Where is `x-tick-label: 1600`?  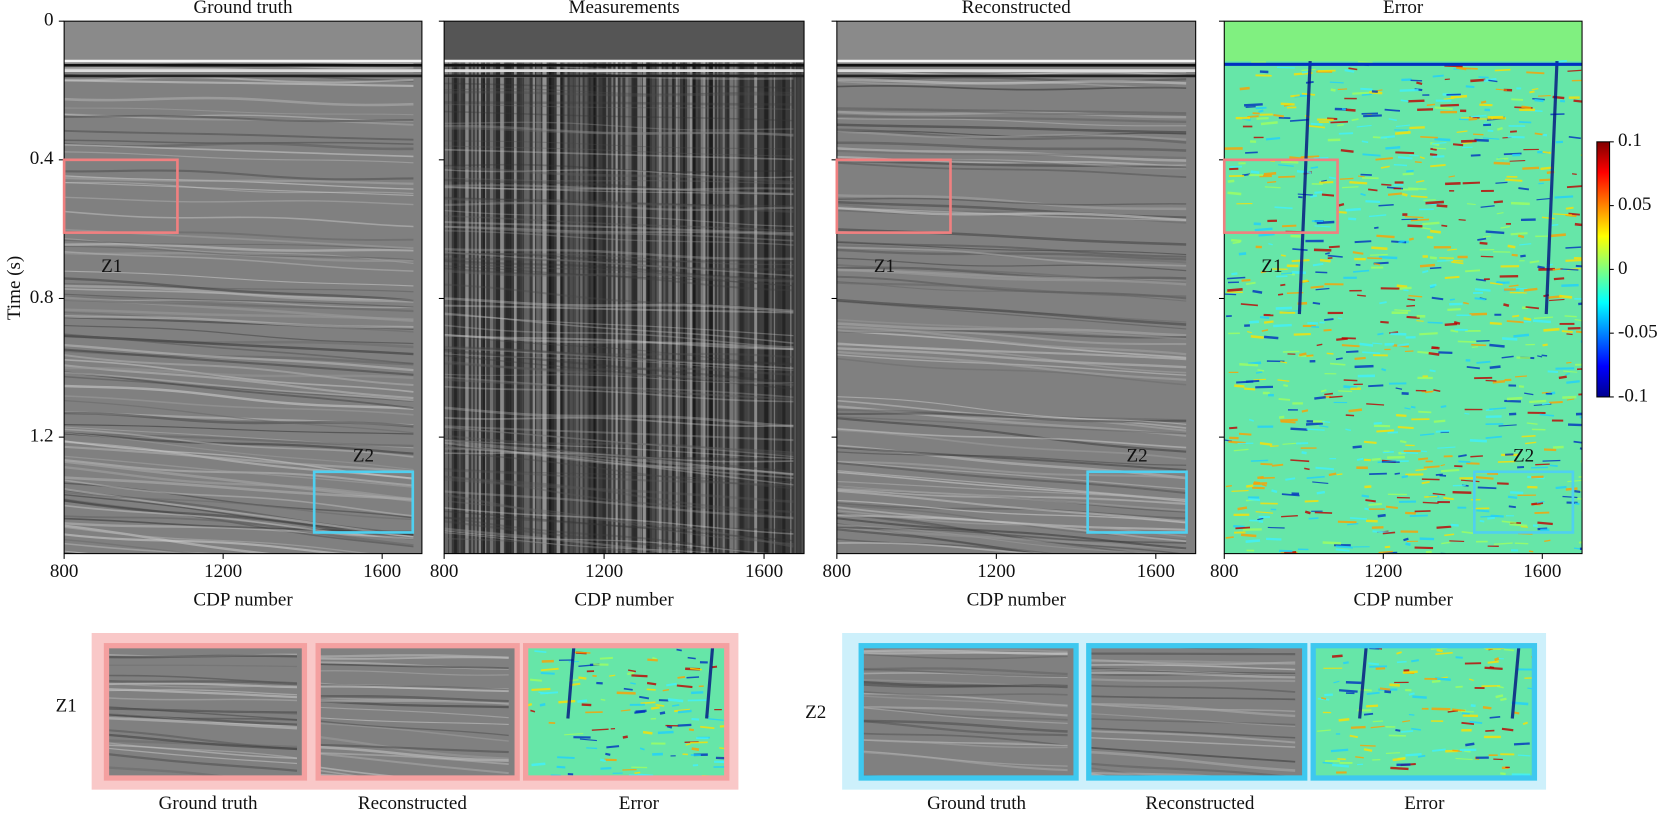
x-tick-label: 1600 is located at coordinates (1156, 571).